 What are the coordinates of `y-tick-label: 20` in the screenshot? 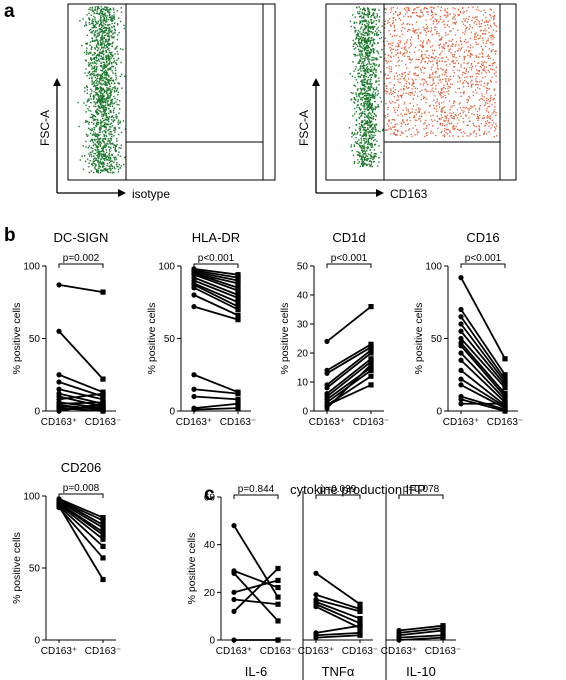 It's located at (210, 593).